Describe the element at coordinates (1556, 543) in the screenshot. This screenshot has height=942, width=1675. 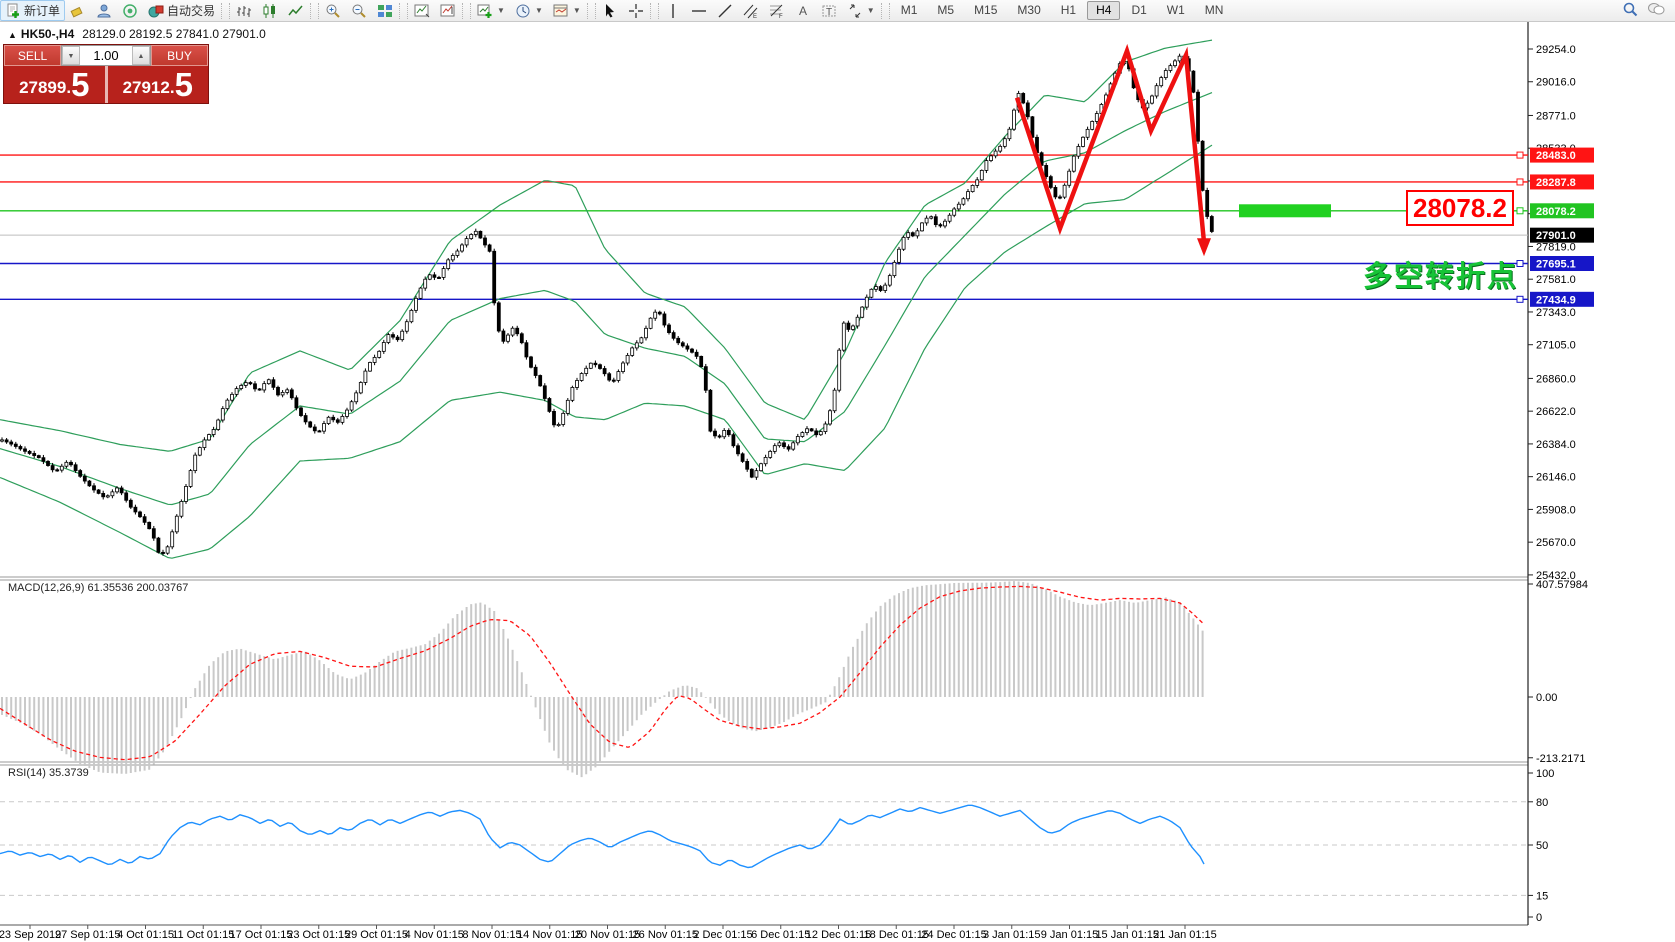
I see `svg-text: 25670.0` at that location.